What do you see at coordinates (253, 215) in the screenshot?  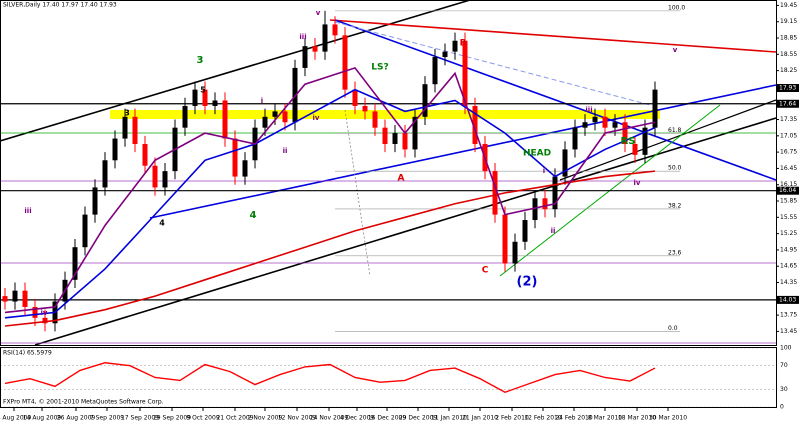 I see `wave-label: 4` at bounding box center [253, 215].